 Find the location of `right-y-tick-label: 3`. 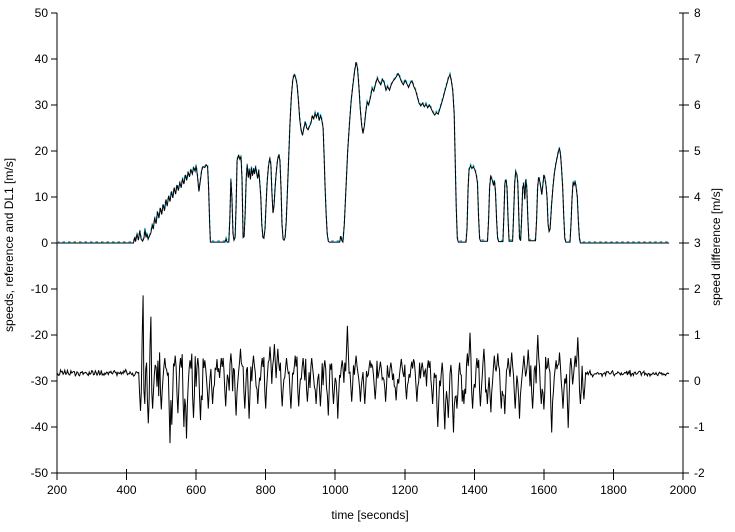

right-y-tick-label: 3 is located at coordinates (697, 243).